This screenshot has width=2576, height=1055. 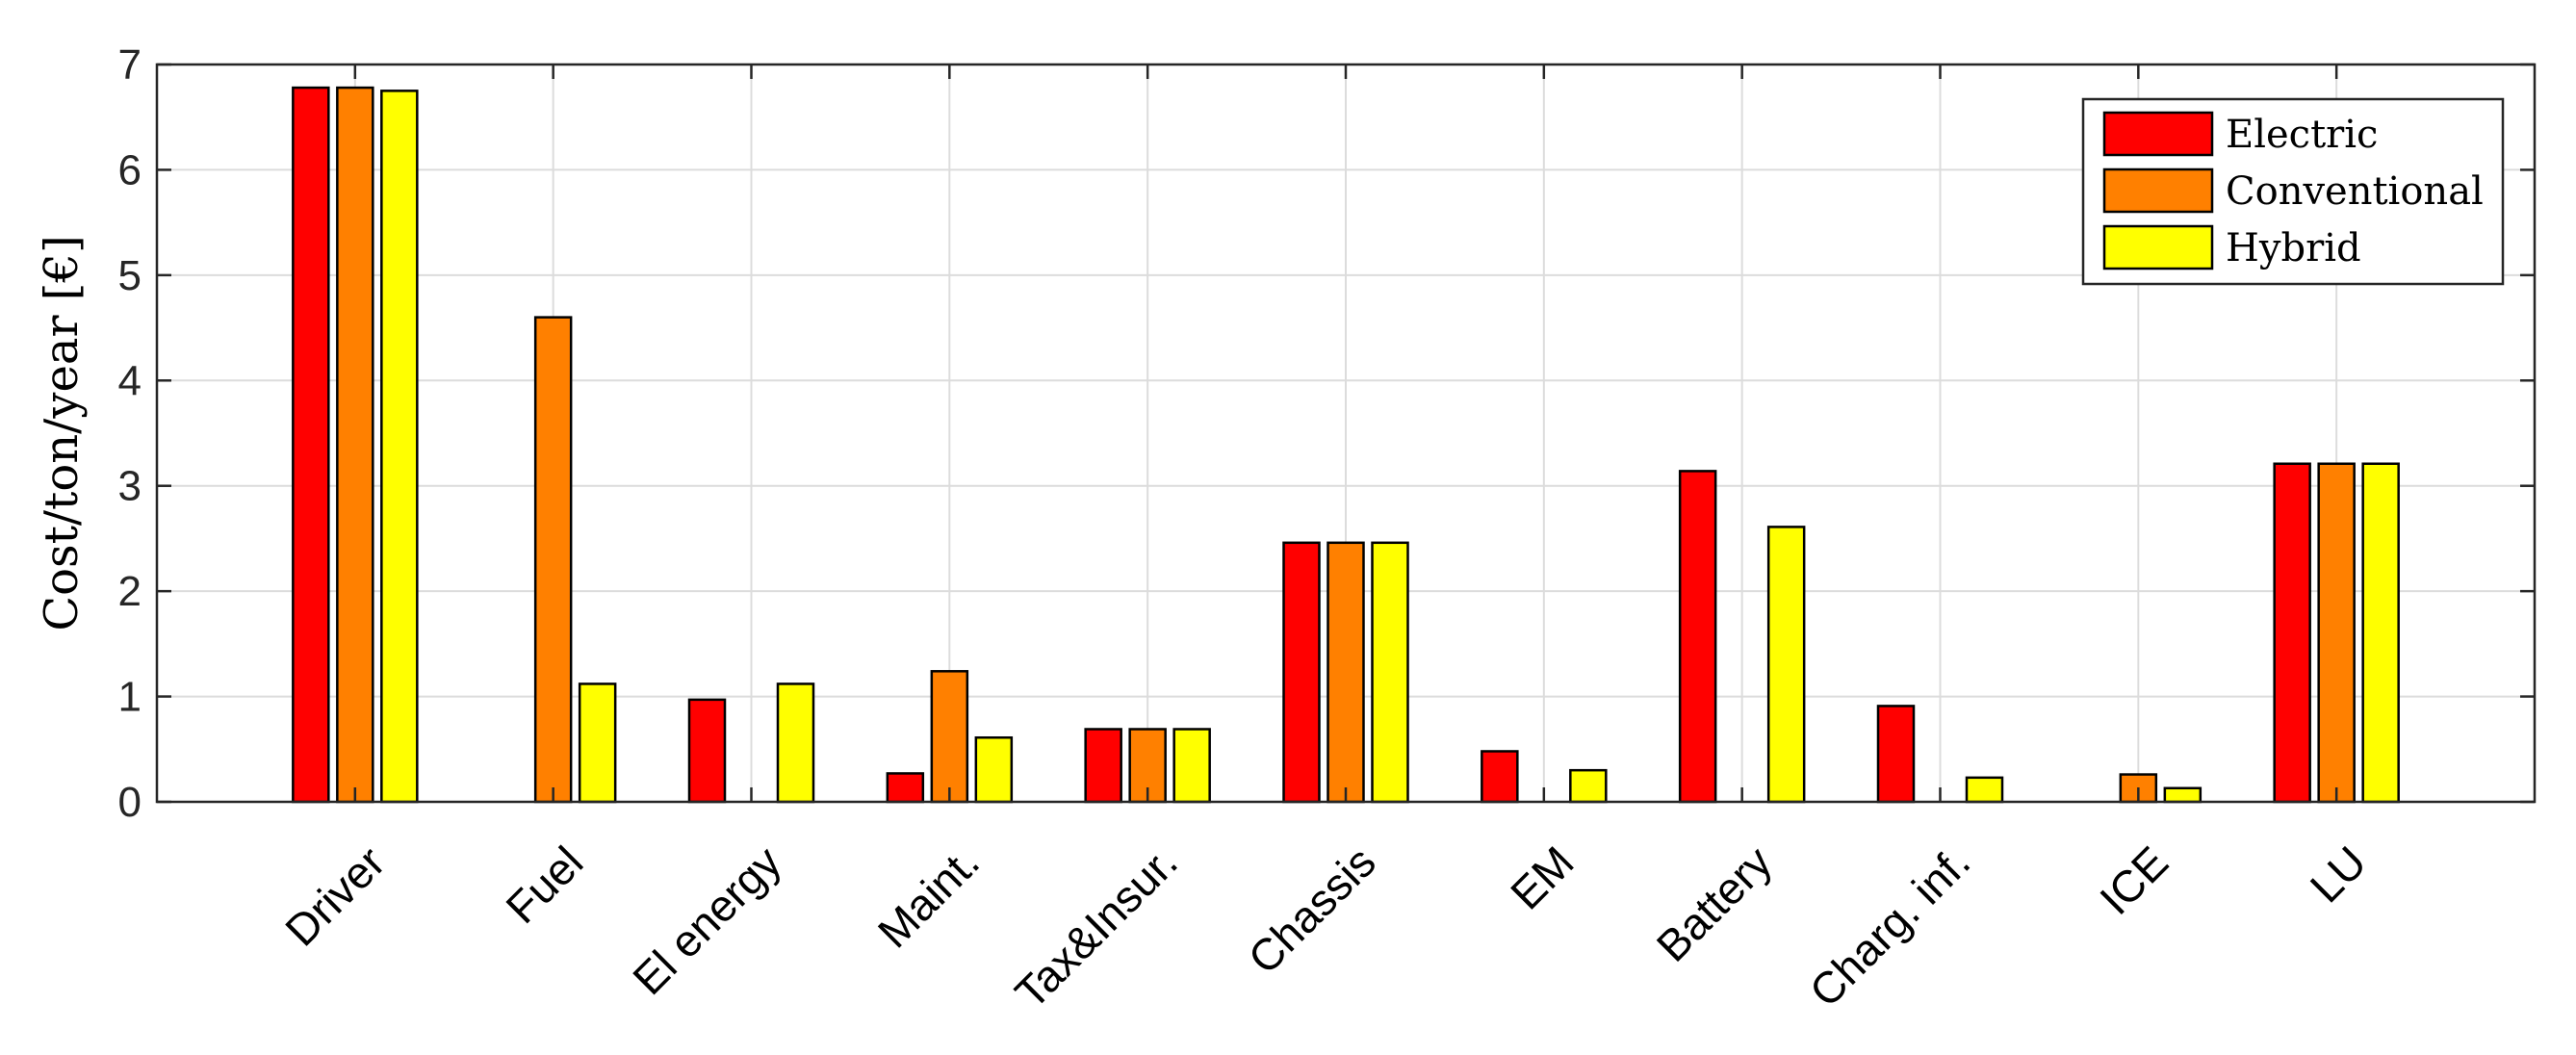 I want to click on y-tick-labels: 0 1 2 3 4 5 6 7, so click(x=130, y=434).